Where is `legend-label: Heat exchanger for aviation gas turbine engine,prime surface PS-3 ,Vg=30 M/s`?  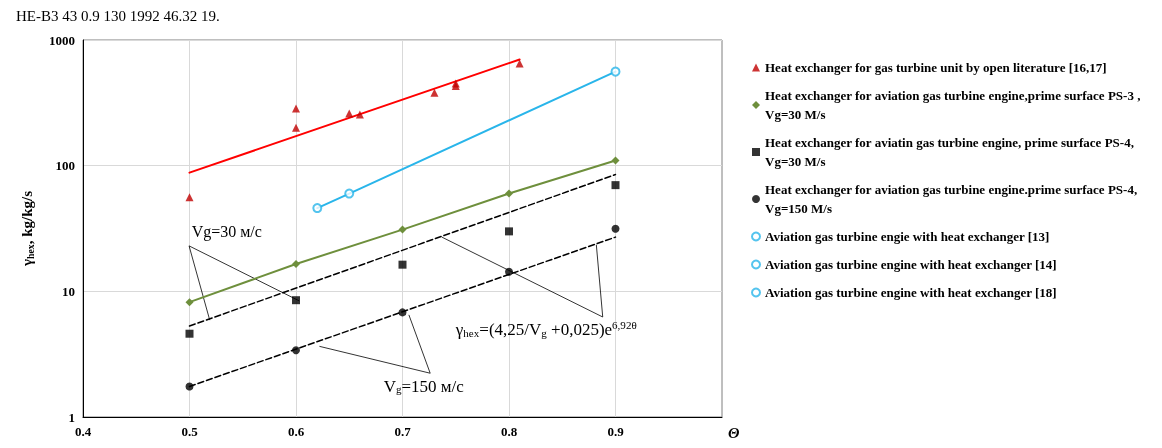 legend-label: Heat exchanger for aviation gas turbine engine,prime surface PS-3 ,Vg=30 M/s is located at coordinates (953, 105).